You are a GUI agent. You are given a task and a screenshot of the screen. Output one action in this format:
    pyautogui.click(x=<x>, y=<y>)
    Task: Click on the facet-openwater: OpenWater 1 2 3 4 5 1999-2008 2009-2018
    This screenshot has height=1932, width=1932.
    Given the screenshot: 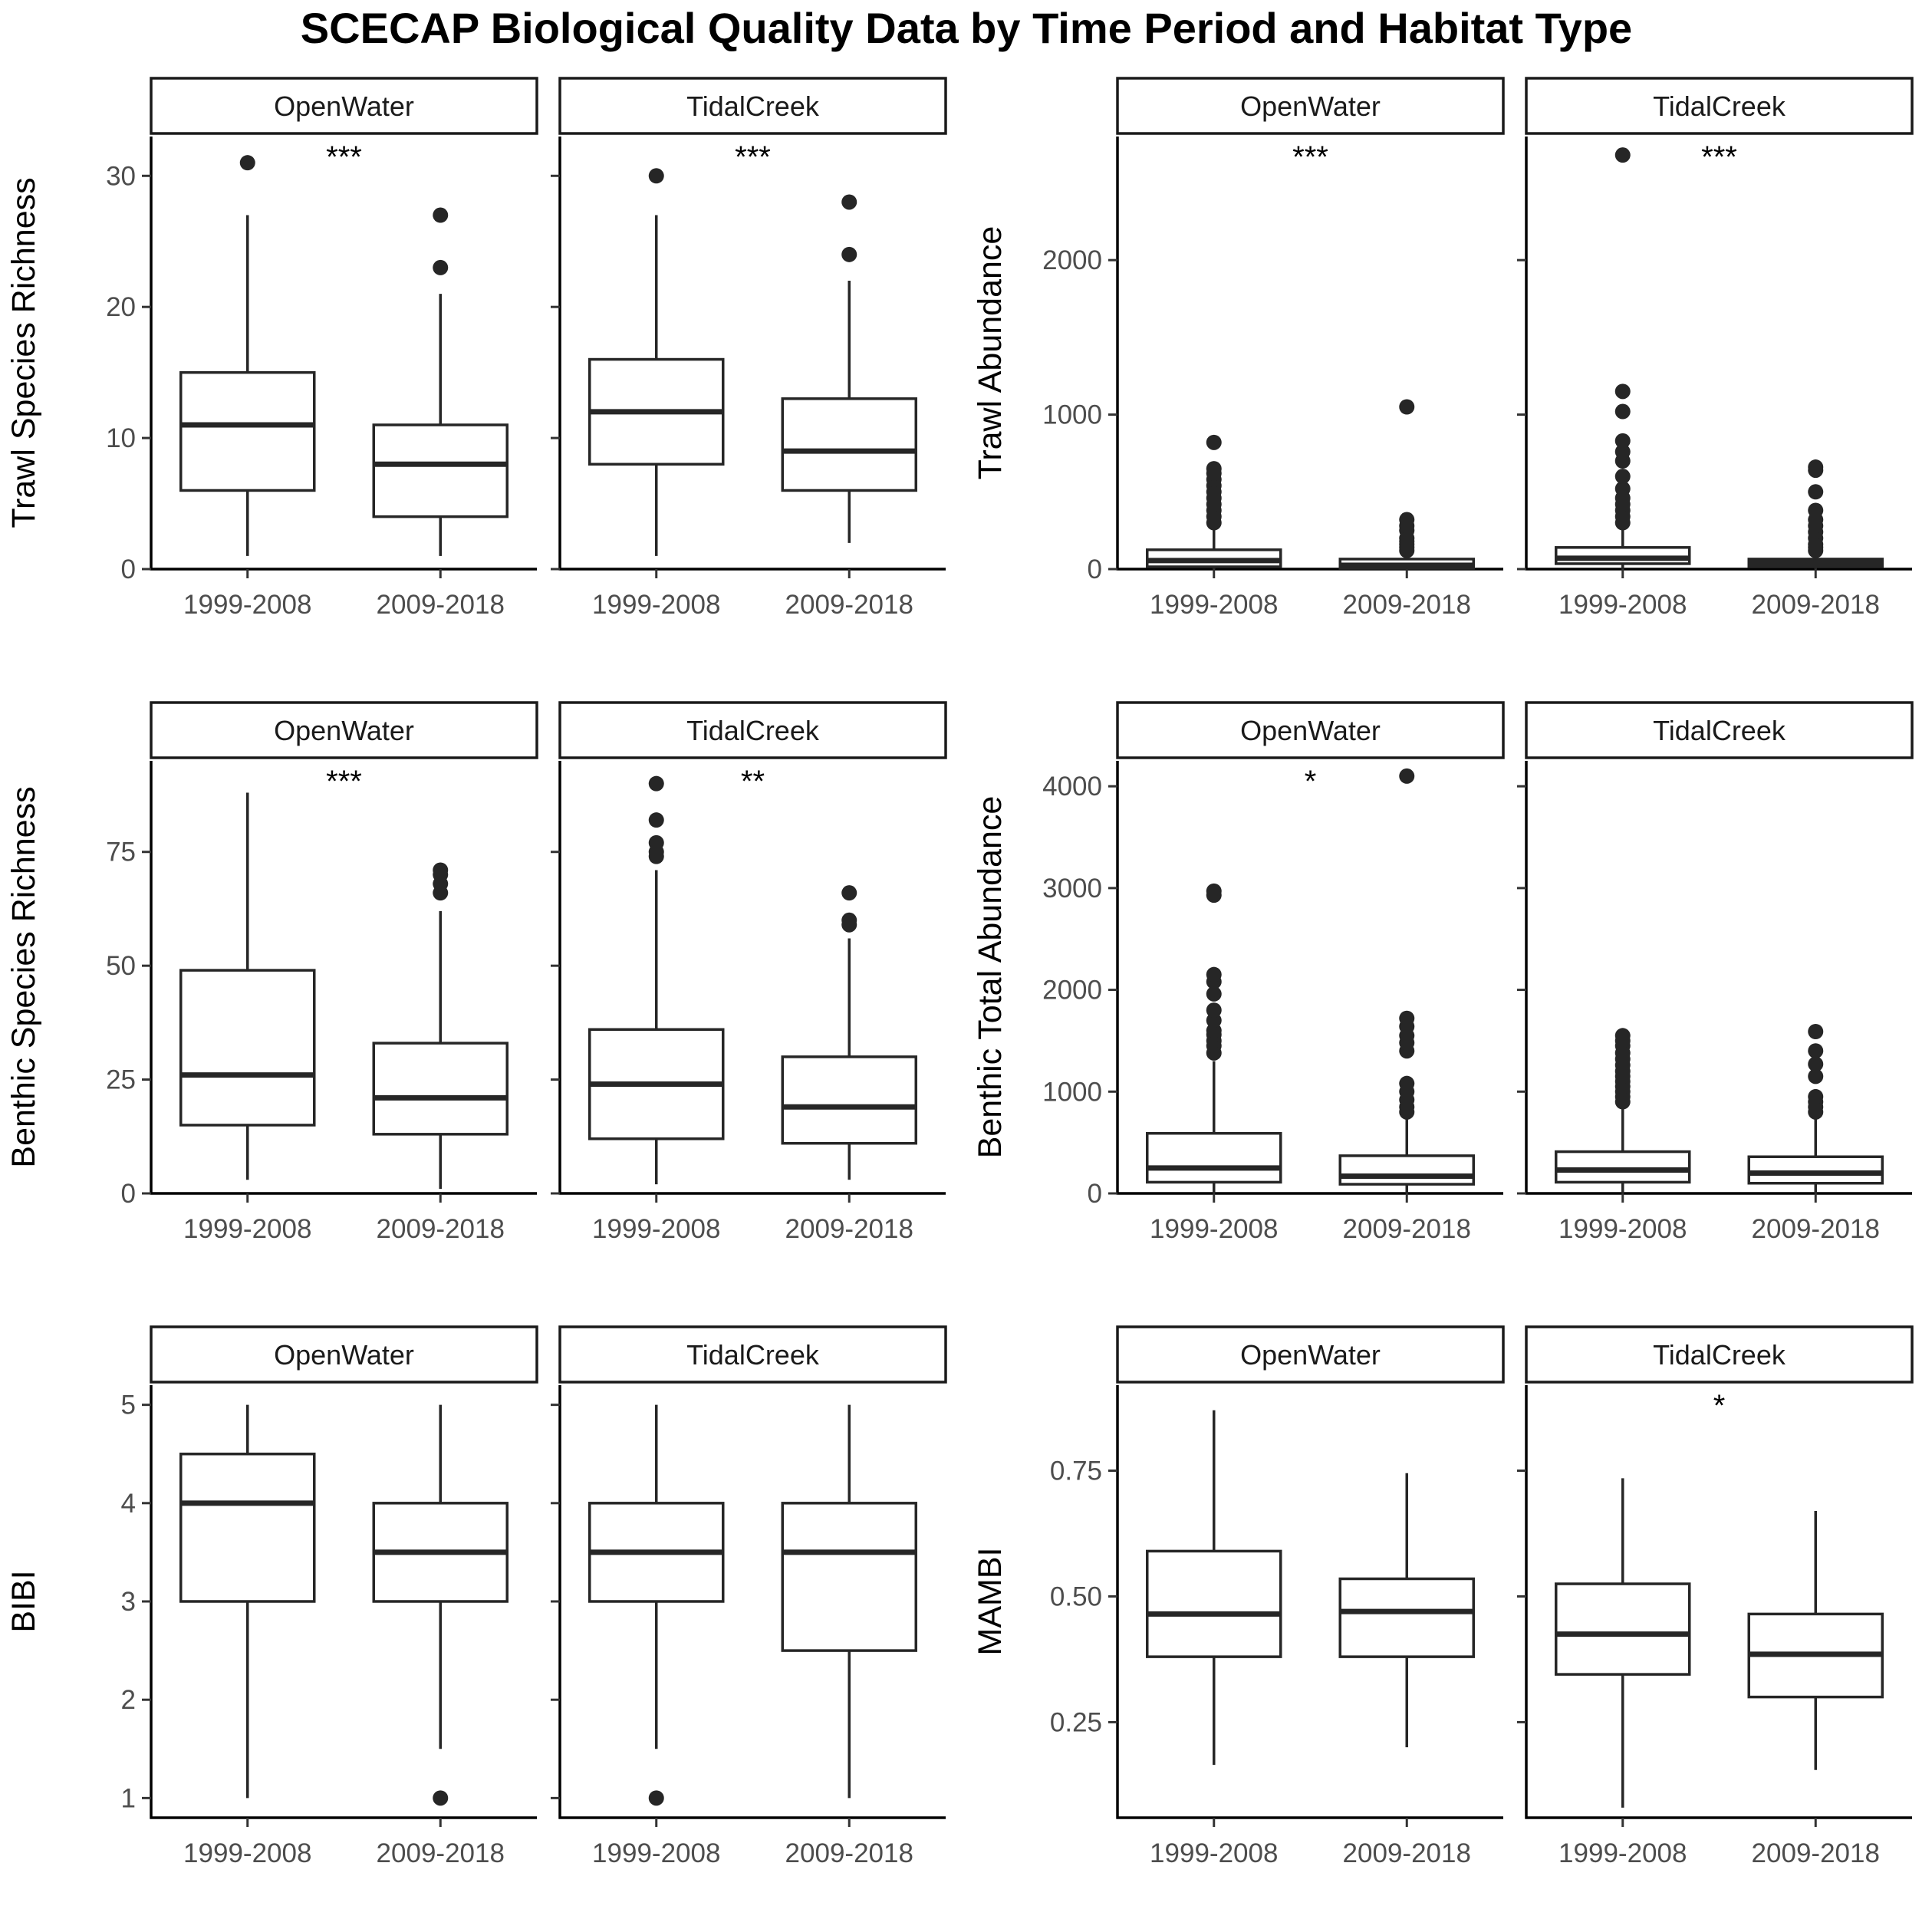 What is the action you would take?
    pyautogui.click(x=329, y=1596)
    